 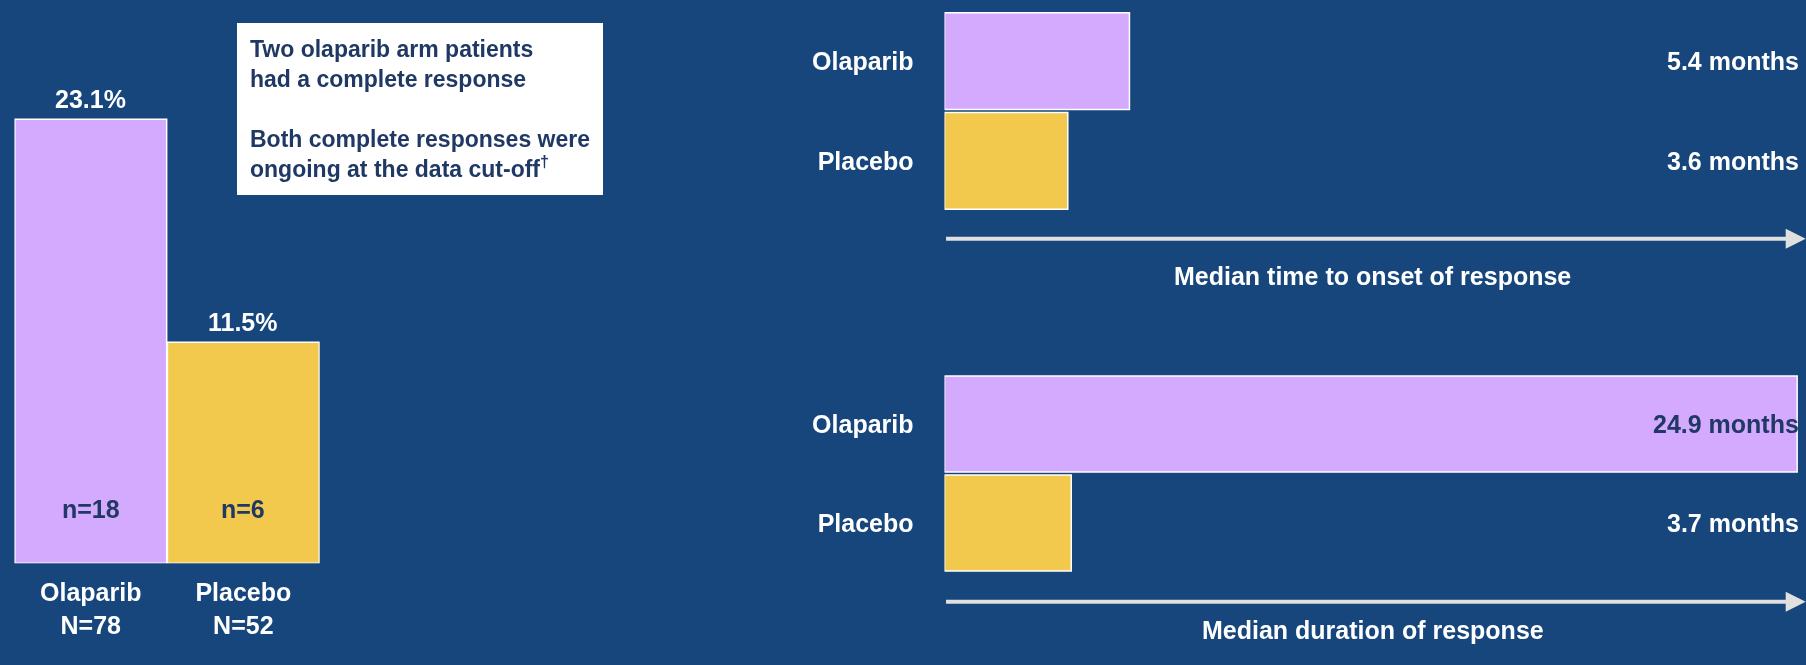 I want to click on data-label: 3.6 months, so click(x=1733, y=161).